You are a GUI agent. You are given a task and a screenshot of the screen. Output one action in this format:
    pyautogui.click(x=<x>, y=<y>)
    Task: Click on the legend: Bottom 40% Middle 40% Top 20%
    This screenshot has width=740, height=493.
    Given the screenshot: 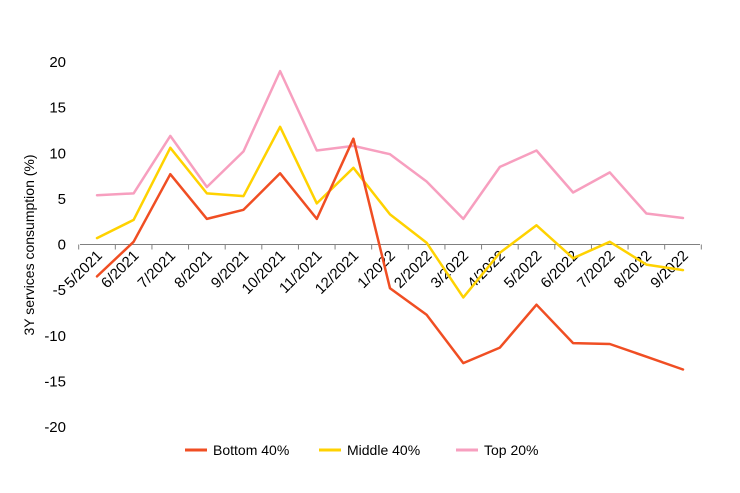 What is the action you would take?
    pyautogui.click(x=361, y=450)
    